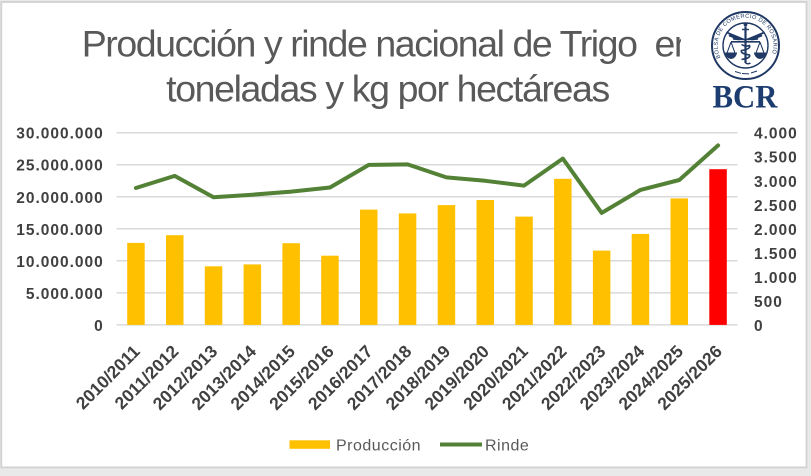 Image resolution: width=811 pixels, height=476 pixels. Describe the element at coordinates (378, 446) in the screenshot. I see `svg-text: Producción` at that location.